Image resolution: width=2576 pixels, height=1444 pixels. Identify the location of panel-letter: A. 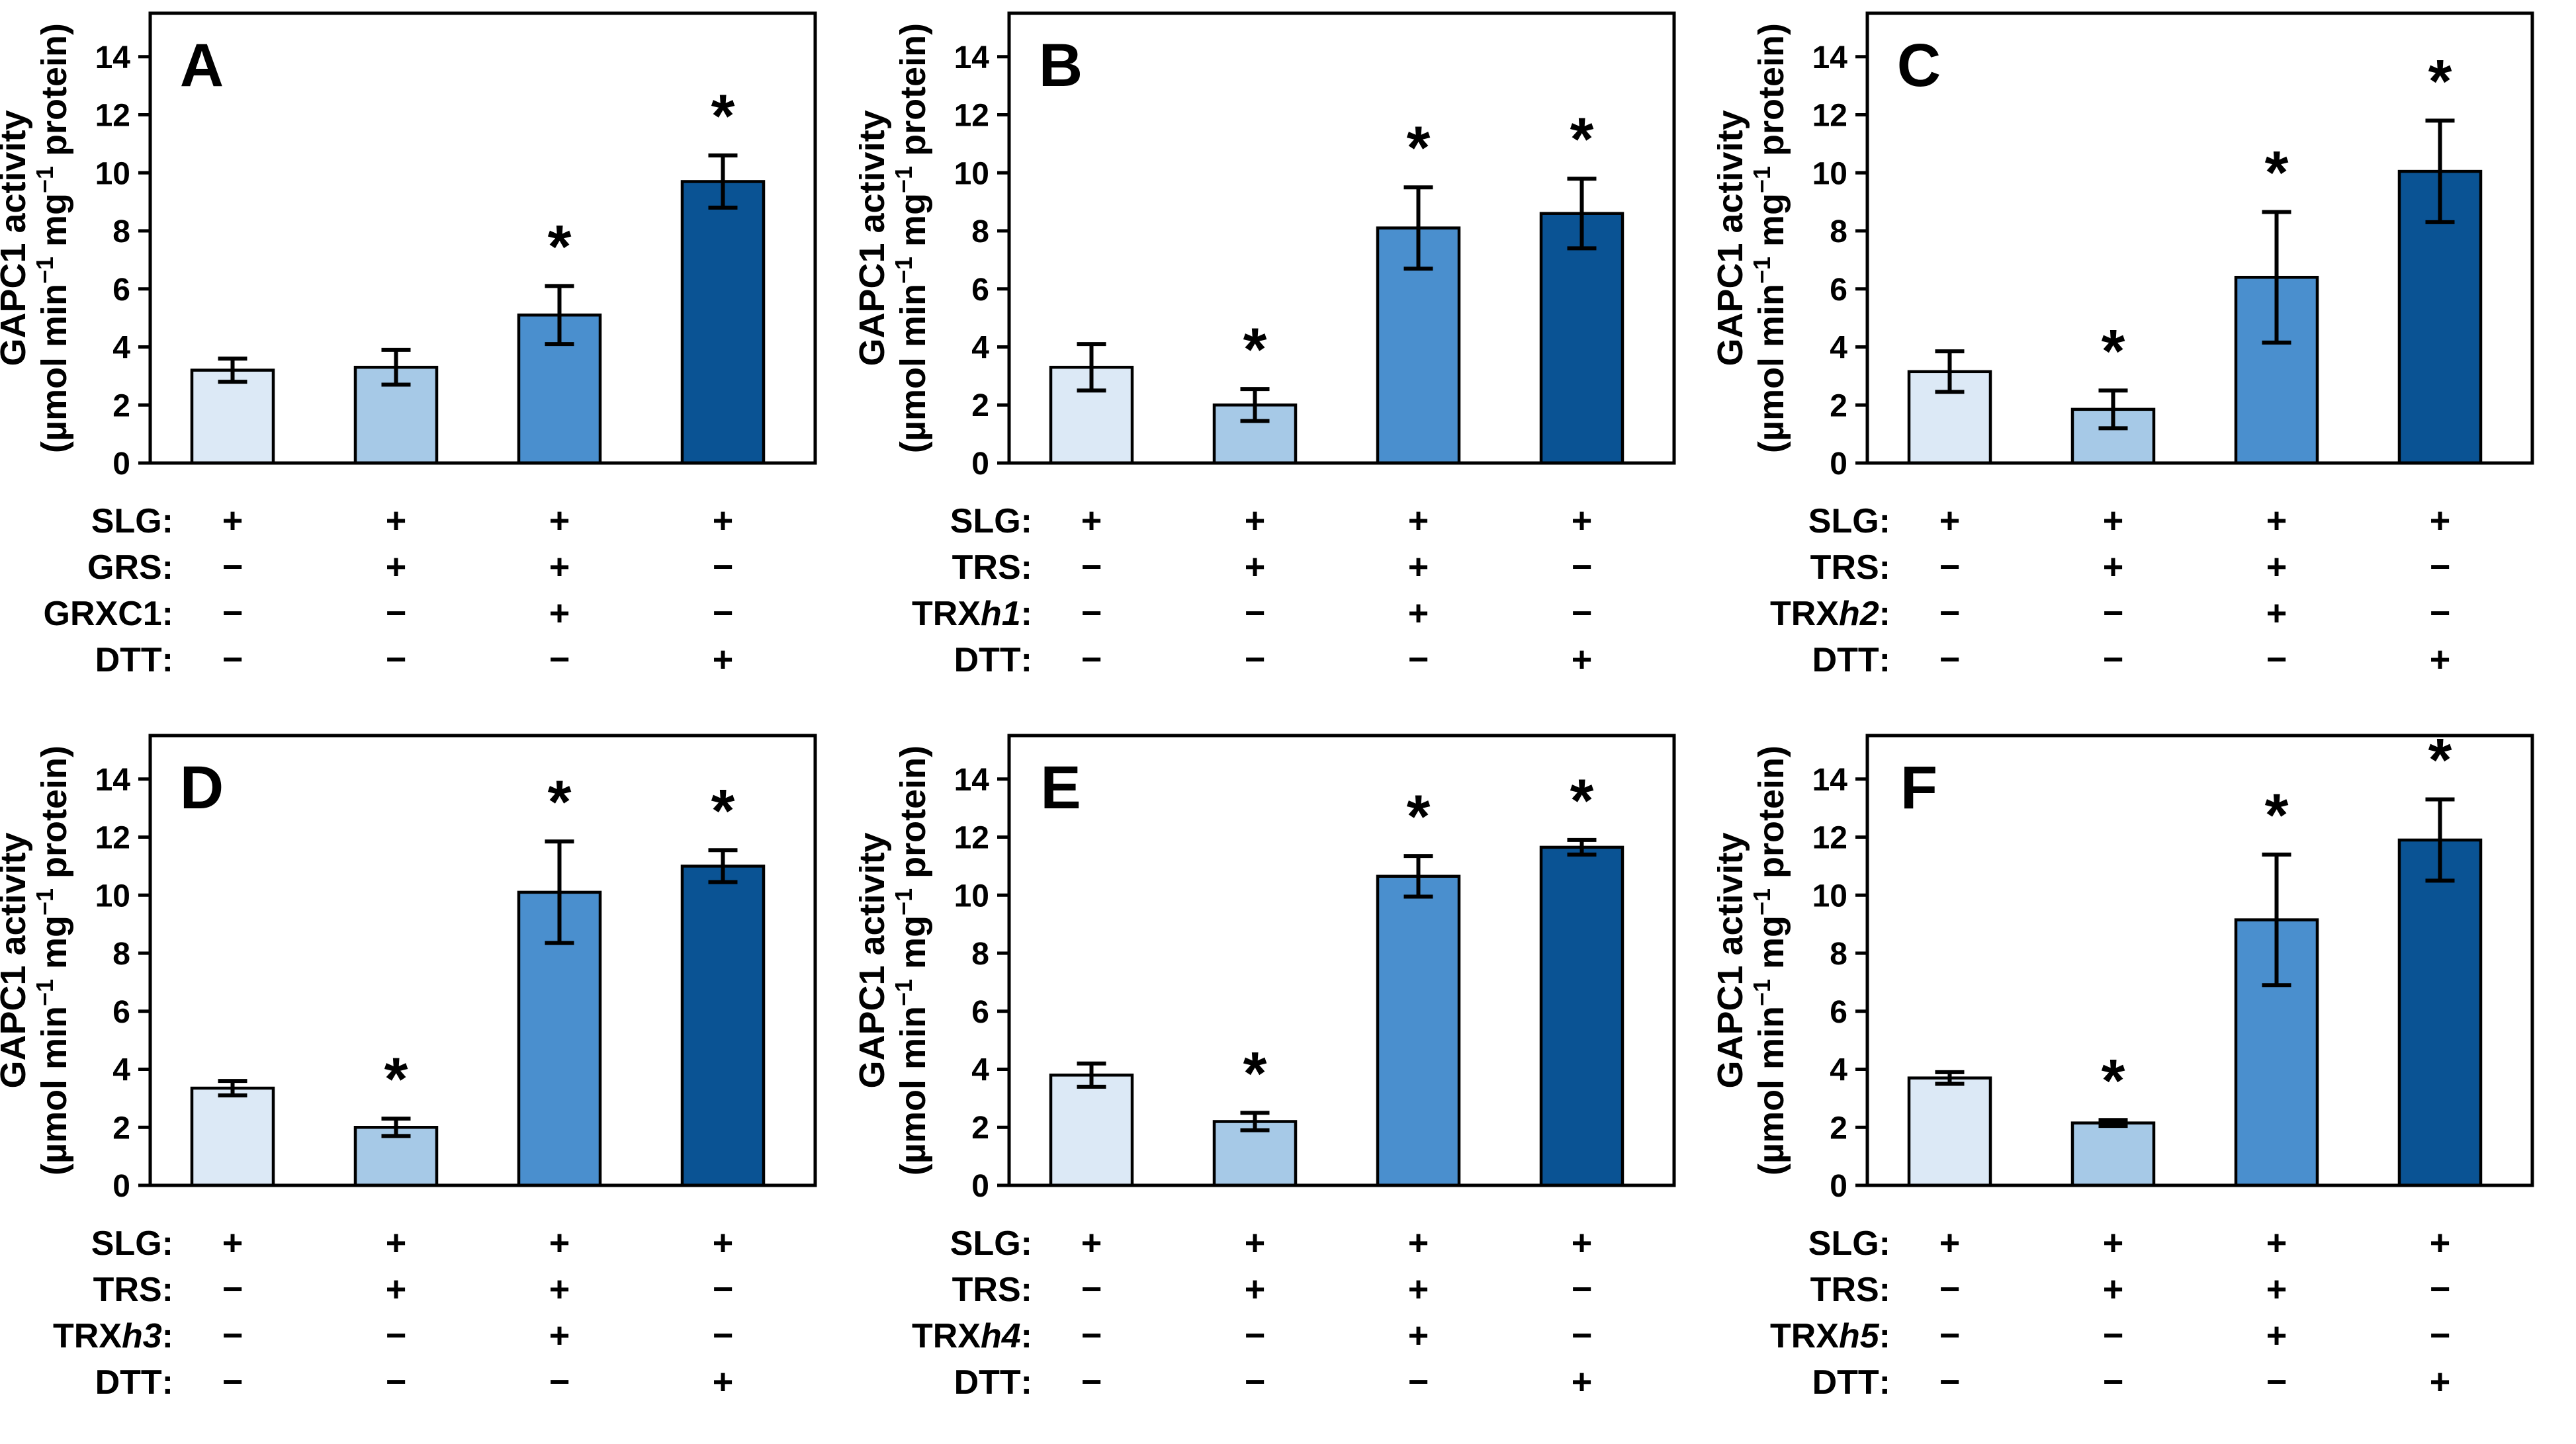
(202, 66).